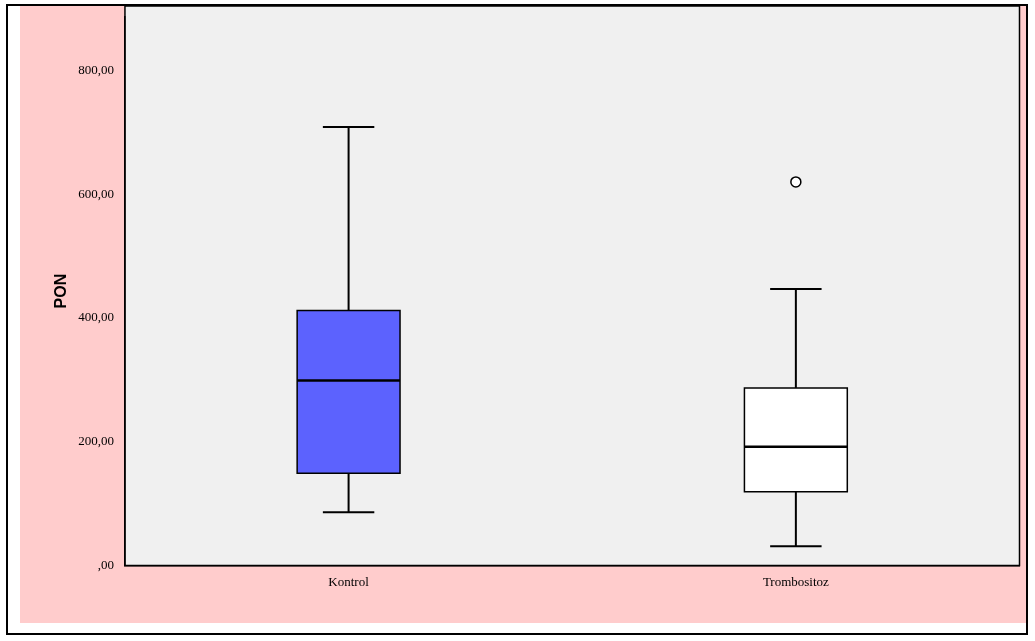  Describe the element at coordinates (96, 70) in the screenshot. I see `y-tick-label: 800,00` at that location.